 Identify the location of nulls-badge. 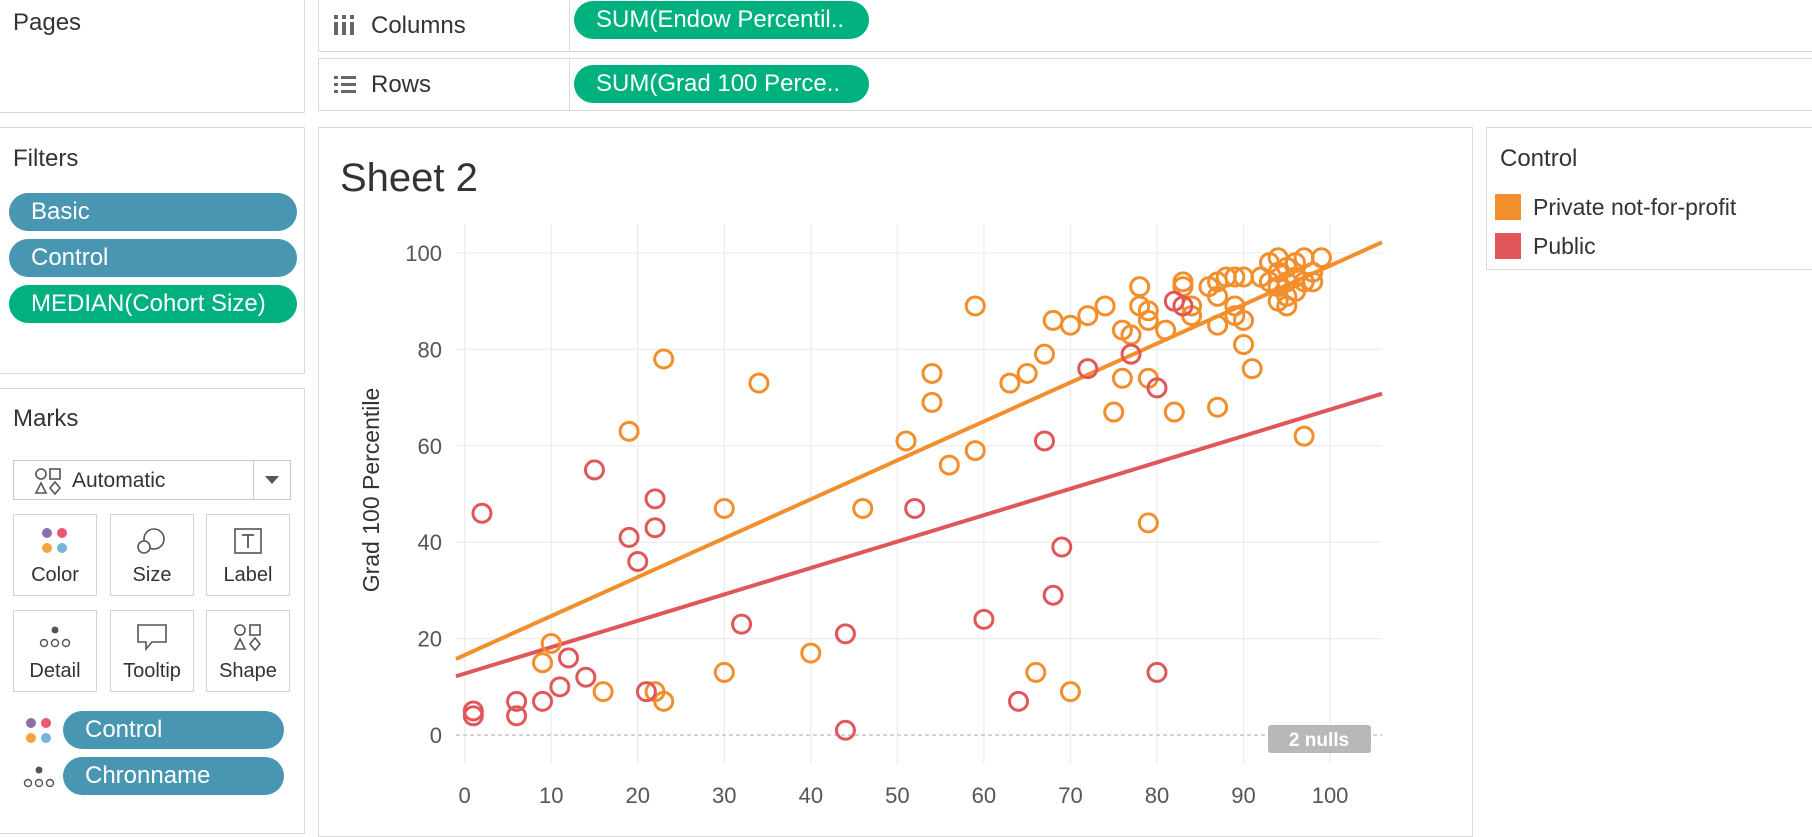
(1319, 739).